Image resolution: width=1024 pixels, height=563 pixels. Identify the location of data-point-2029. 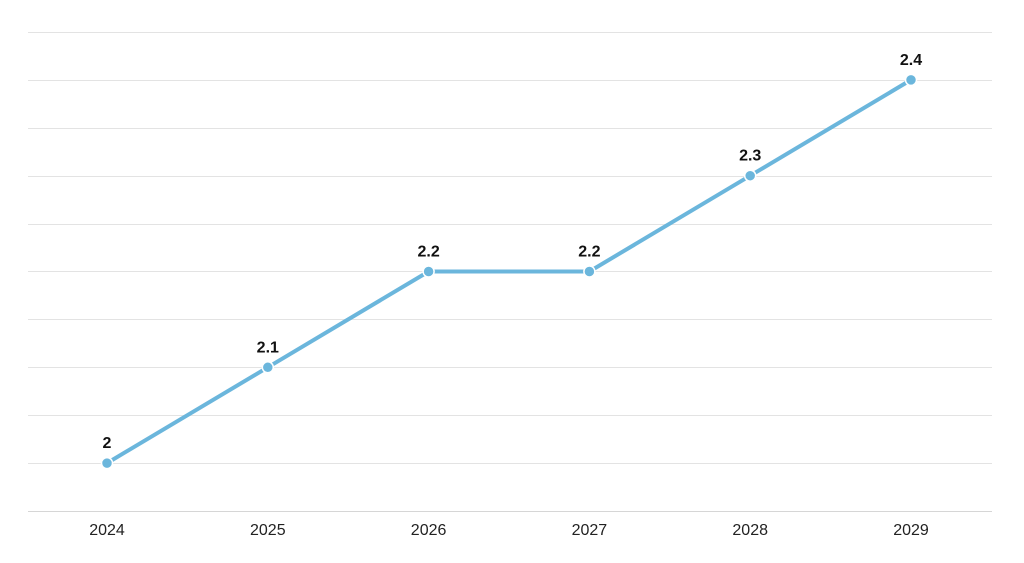
(911, 80).